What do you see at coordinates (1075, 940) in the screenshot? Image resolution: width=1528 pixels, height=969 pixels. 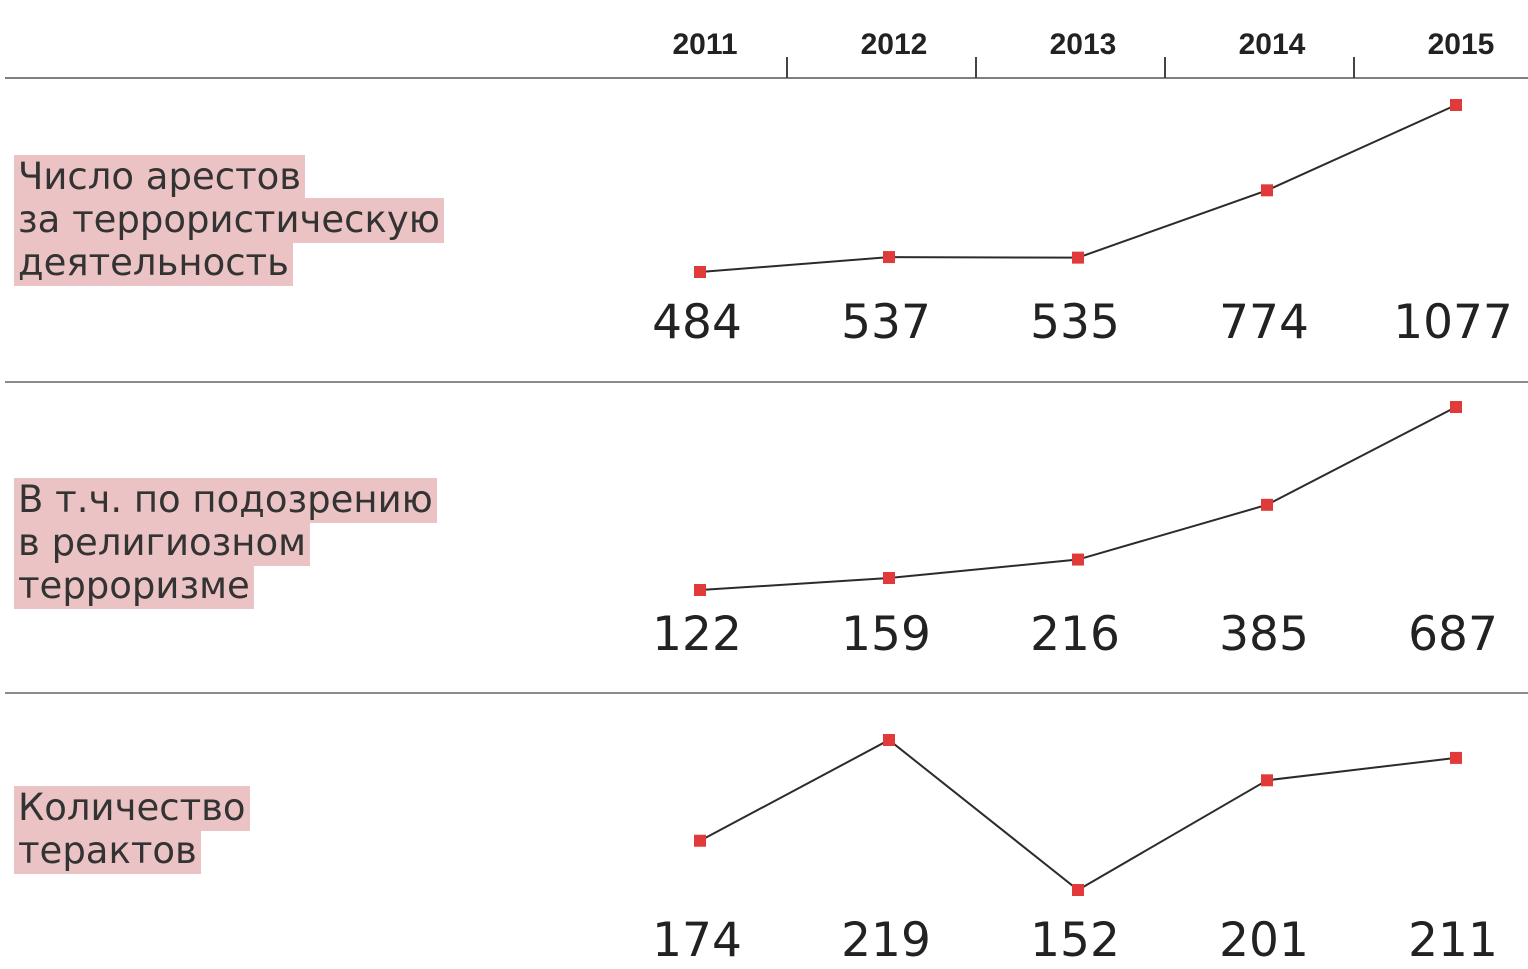 I see `value-label: 152` at bounding box center [1075, 940].